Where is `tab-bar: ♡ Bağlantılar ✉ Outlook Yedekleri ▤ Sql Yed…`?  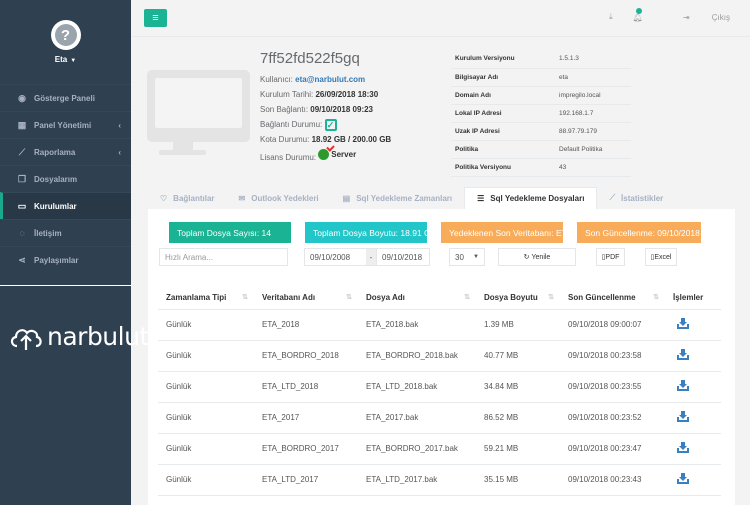
tab-bar: ♡ Bağlantılar ✉ Outlook Yedekleri ▤ Sql Yed… is located at coordinates (449, 198).